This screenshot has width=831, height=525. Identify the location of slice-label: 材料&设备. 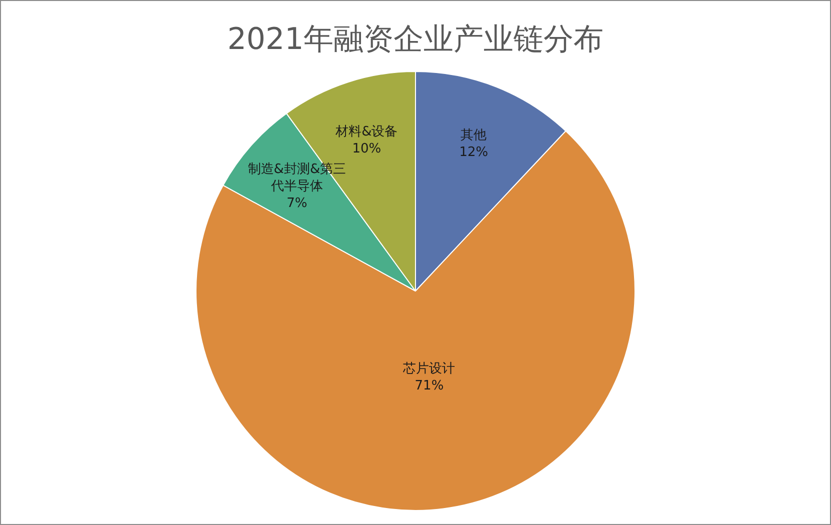
(366, 132).